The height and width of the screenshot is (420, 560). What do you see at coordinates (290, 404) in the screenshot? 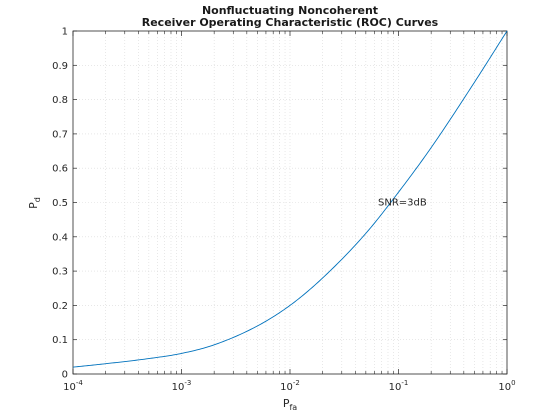
I see `x-axis-label: Pfa` at bounding box center [290, 404].